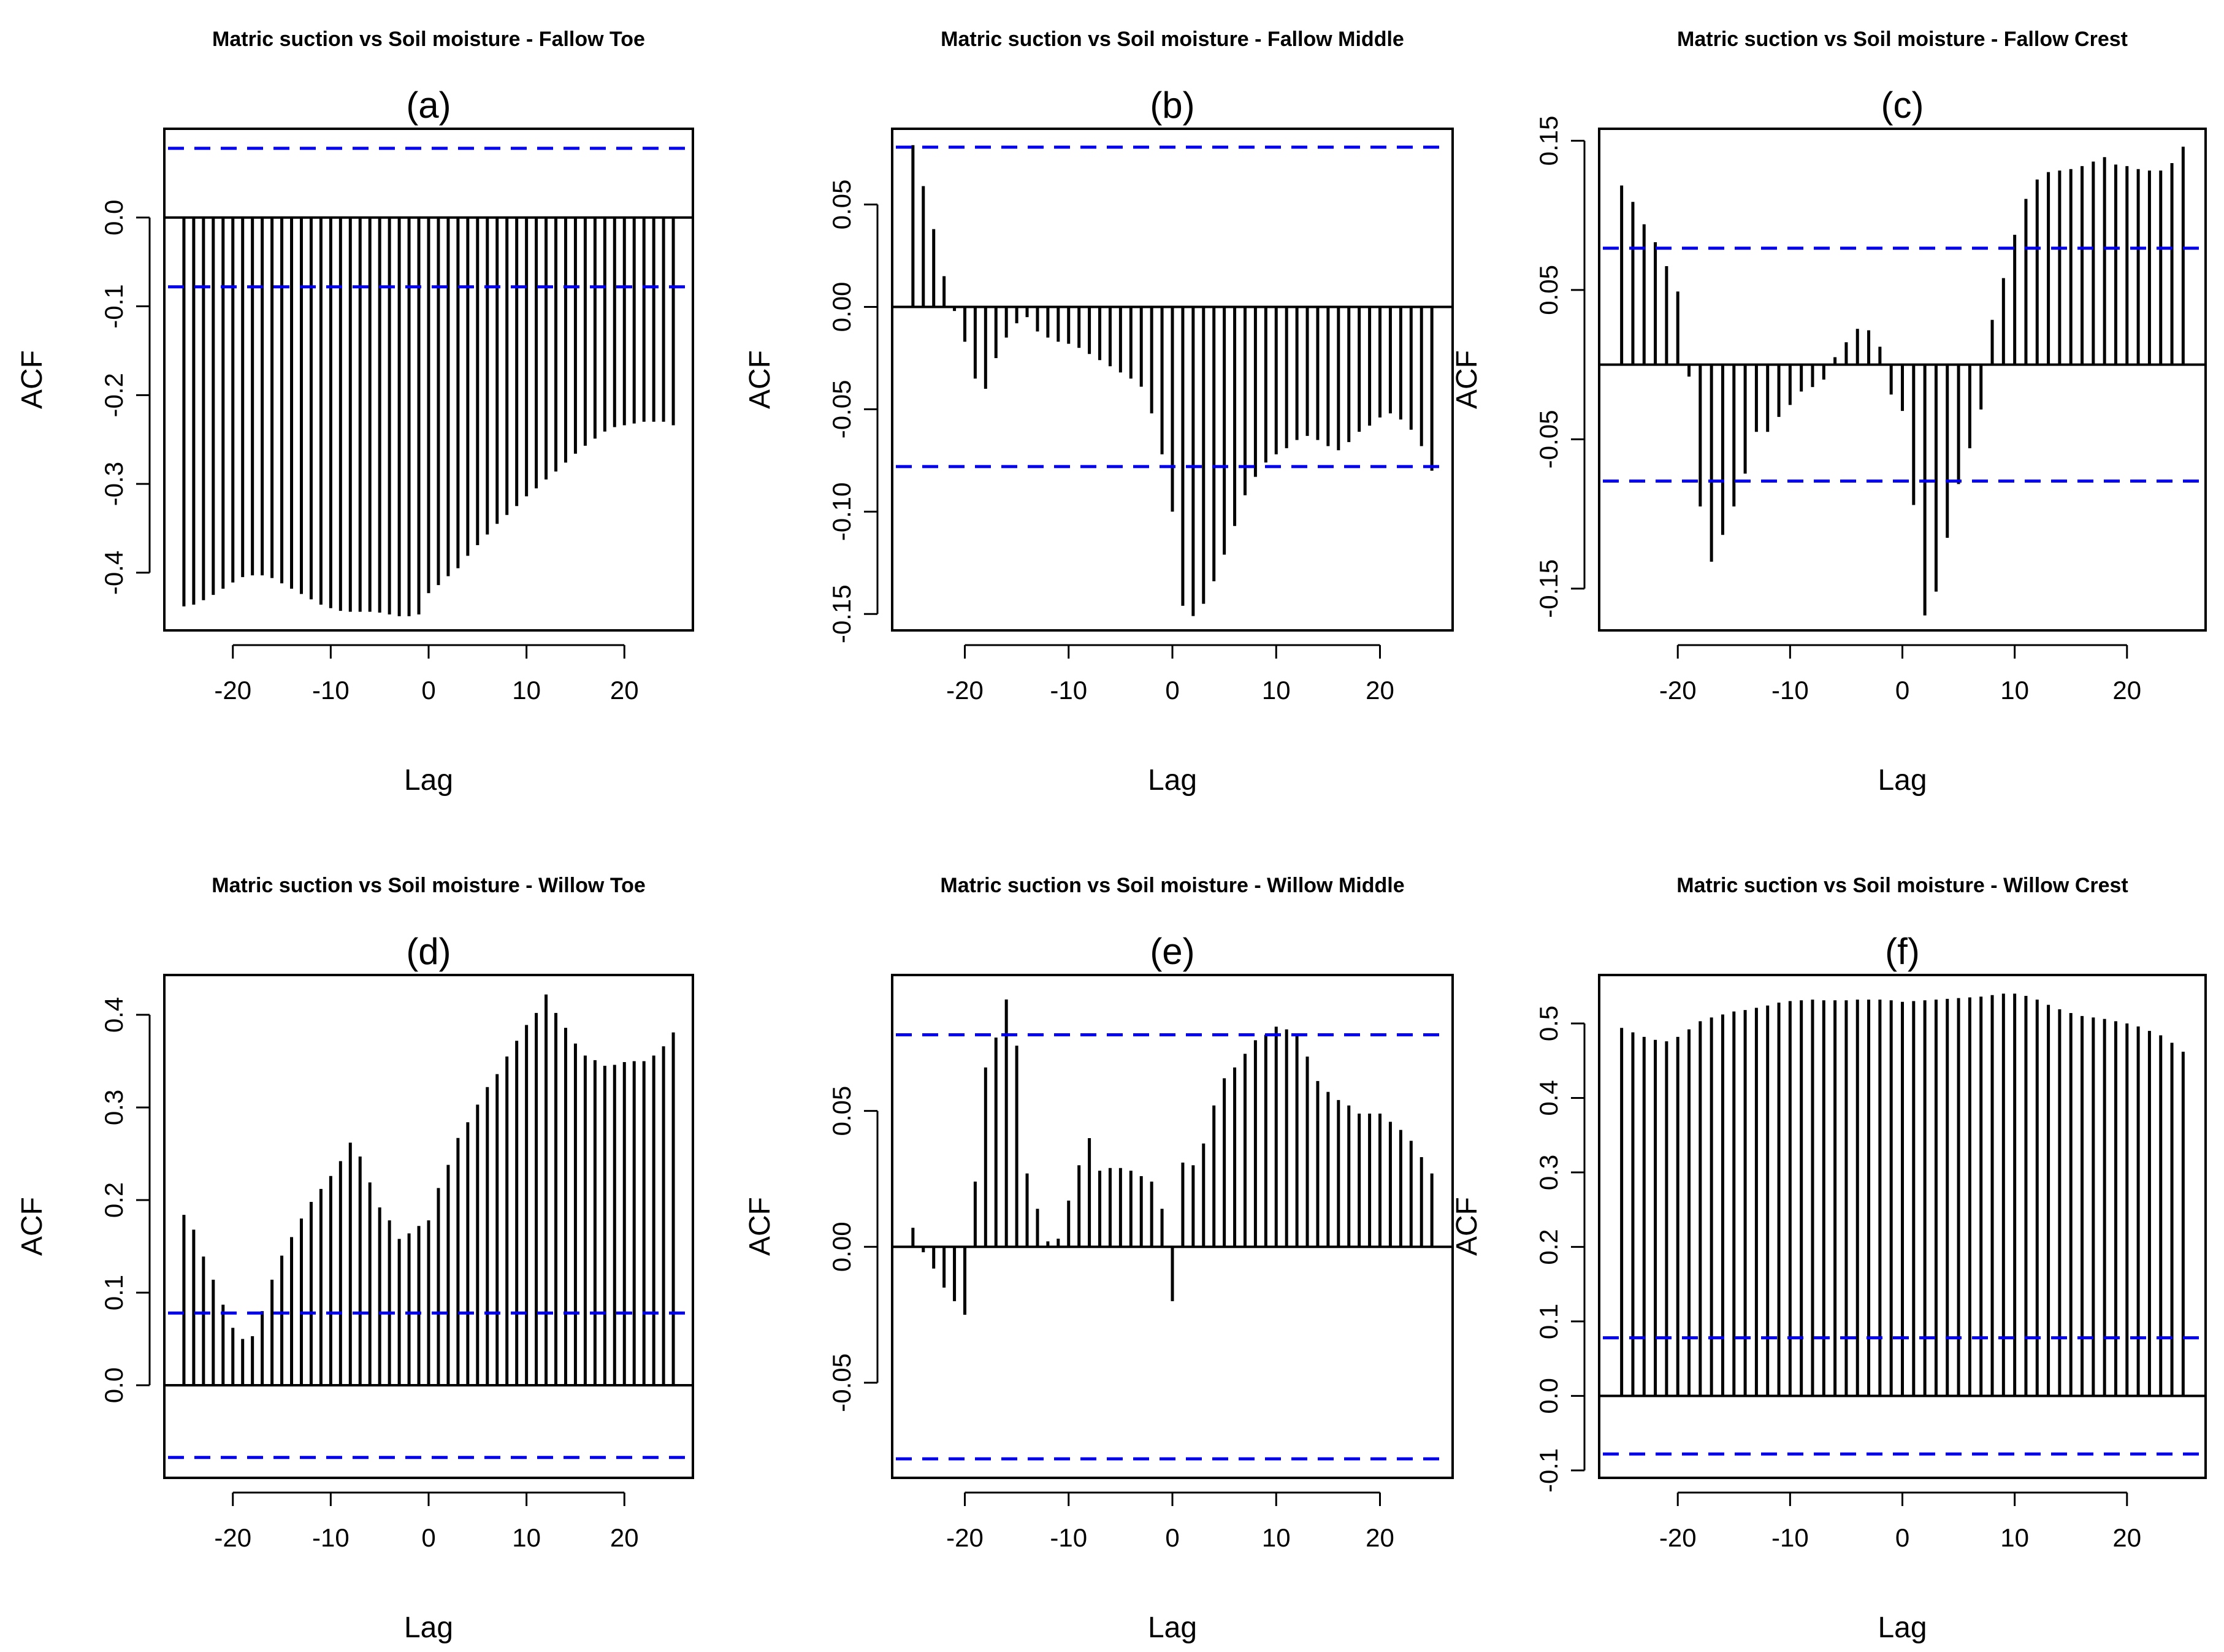  I want to click on y-tick-label: -0.2, so click(113, 395).